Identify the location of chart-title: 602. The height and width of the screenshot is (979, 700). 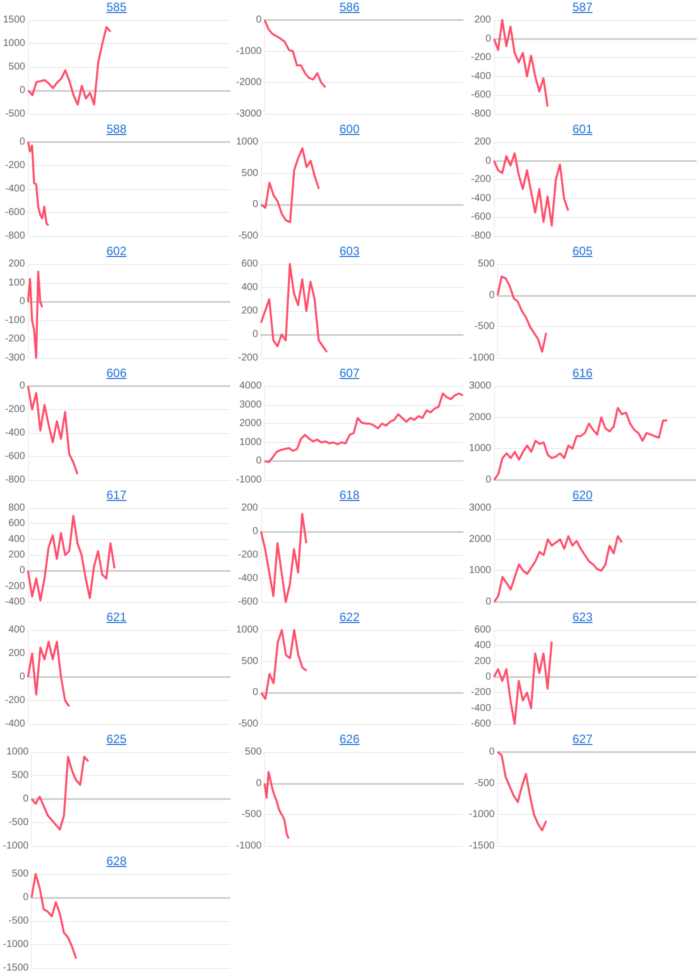
(116, 251).